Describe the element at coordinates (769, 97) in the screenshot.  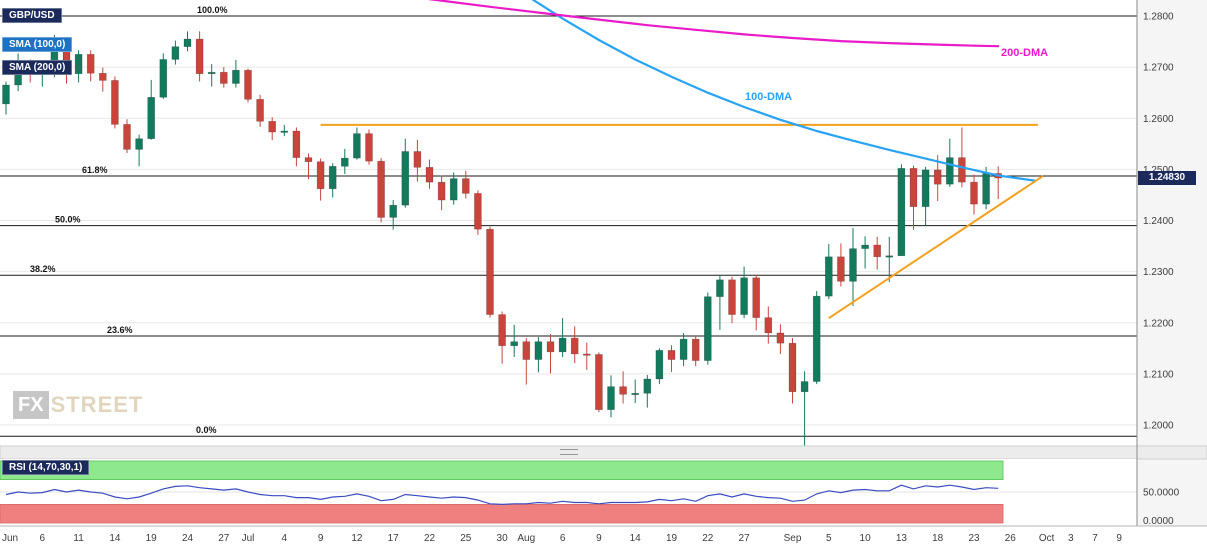
I see `label-100dma: 100-DMA` at that location.